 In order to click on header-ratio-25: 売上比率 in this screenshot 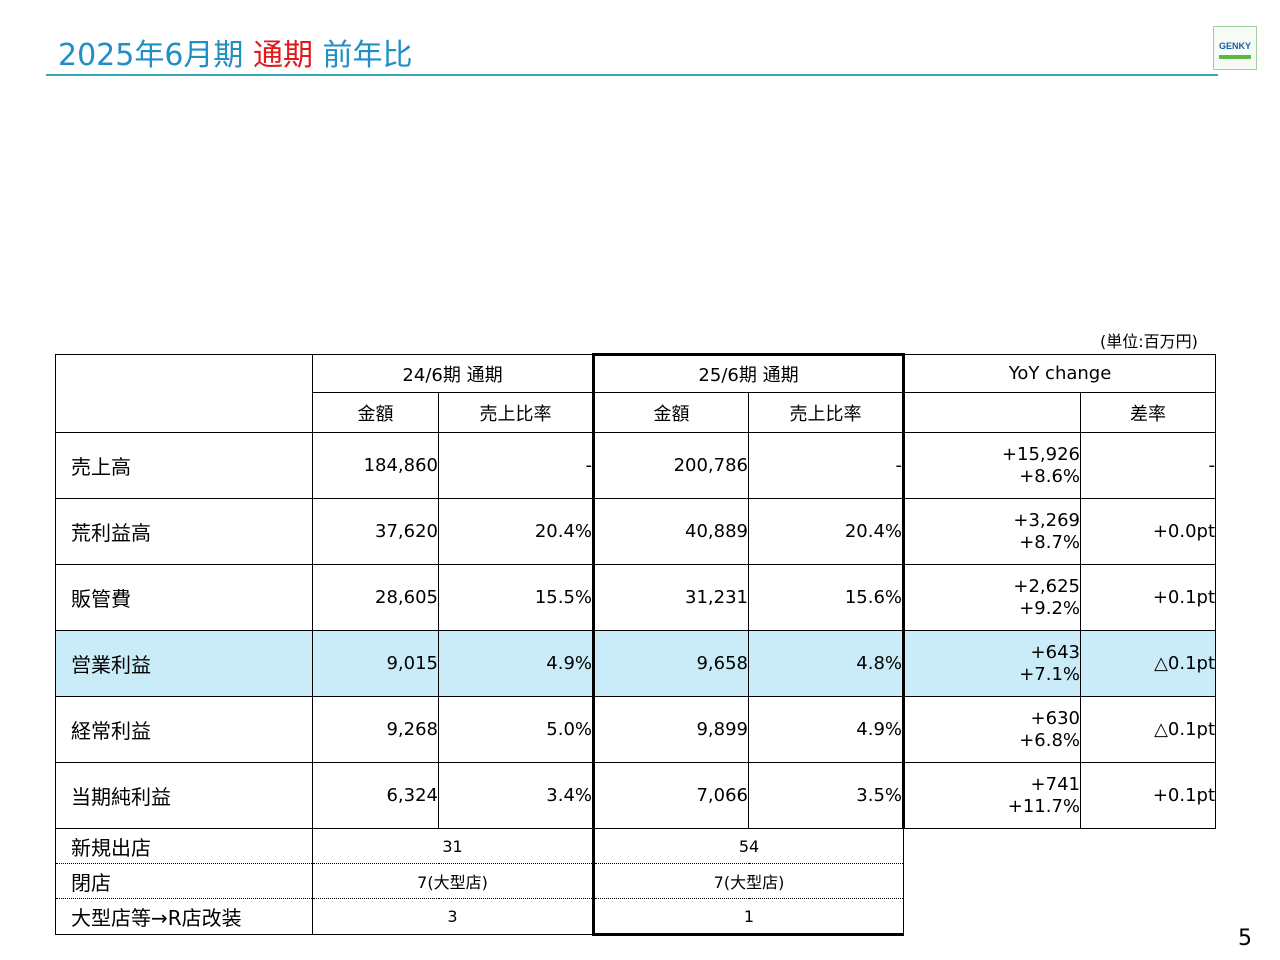, I will do `click(826, 412)`.